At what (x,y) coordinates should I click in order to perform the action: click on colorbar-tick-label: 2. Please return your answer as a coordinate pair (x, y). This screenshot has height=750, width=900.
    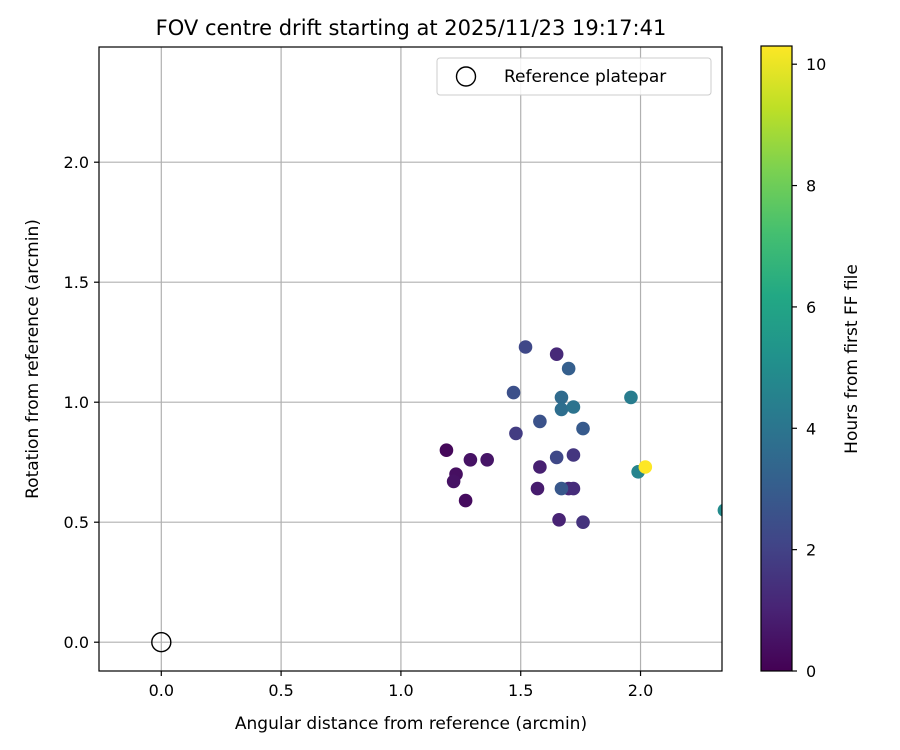
    Looking at the image, I should click on (811, 550).